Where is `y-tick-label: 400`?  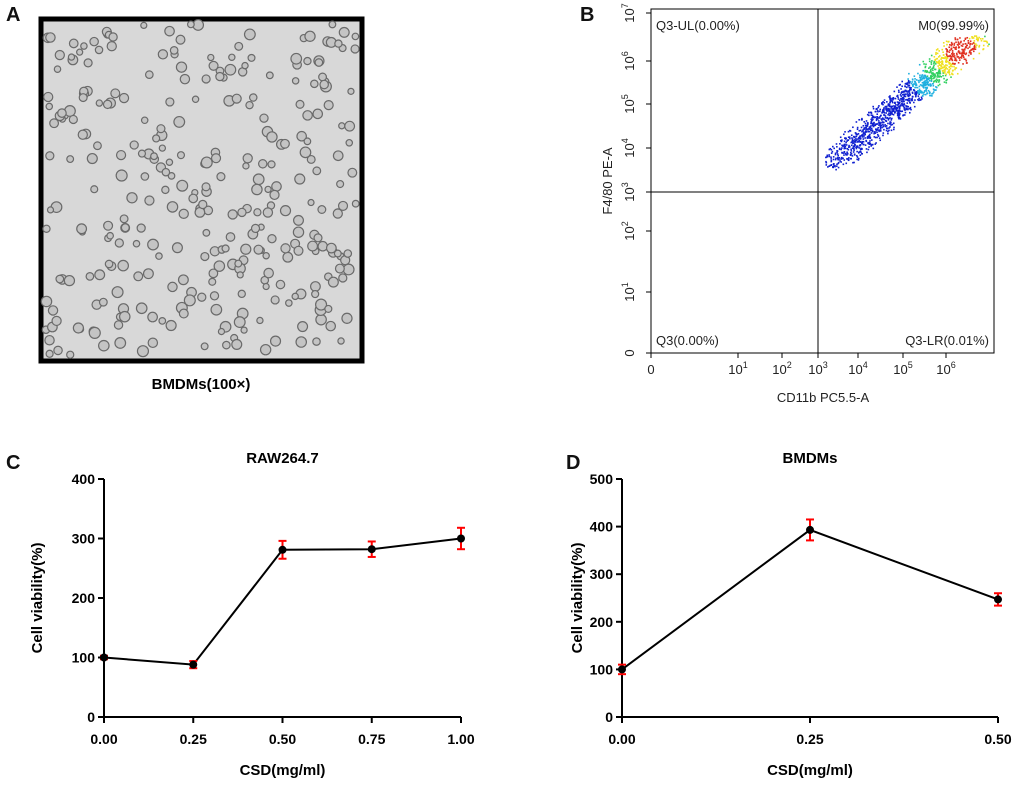
y-tick-label: 400 is located at coordinates (602, 527).